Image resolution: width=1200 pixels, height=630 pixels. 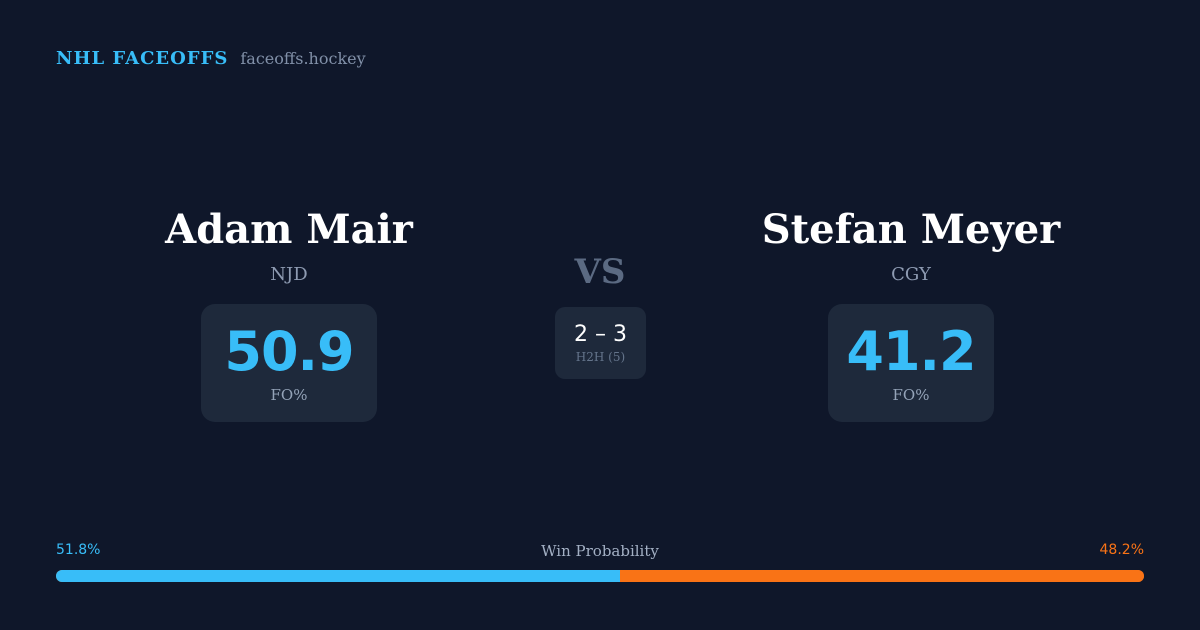 I want to click on brand-title: NHL FACEOFFS, so click(x=142, y=58).